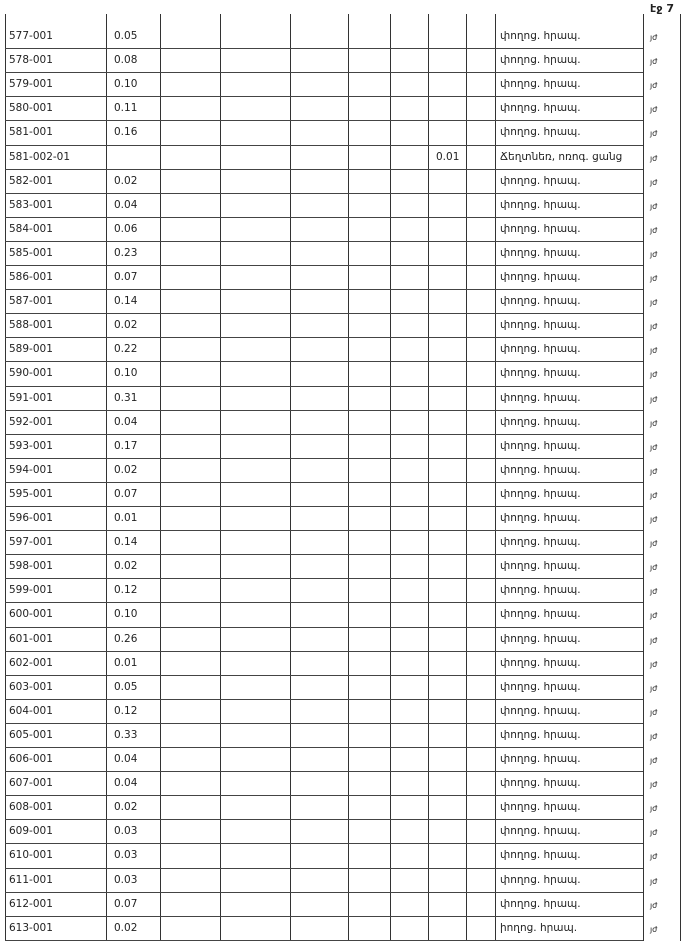 Image resolution: width=682 pixels, height=941 pixels. What do you see at coordinates (126, 445) in the screenshot?
I see `area: 0.17` at bounding box center [126, 445].